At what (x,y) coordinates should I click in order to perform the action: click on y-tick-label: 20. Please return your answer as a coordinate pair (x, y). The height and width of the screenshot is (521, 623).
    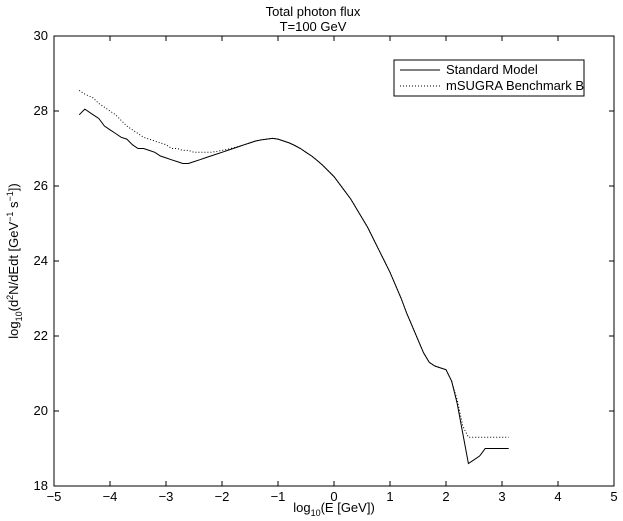
    Looking at the image, I should click on (41, 410).